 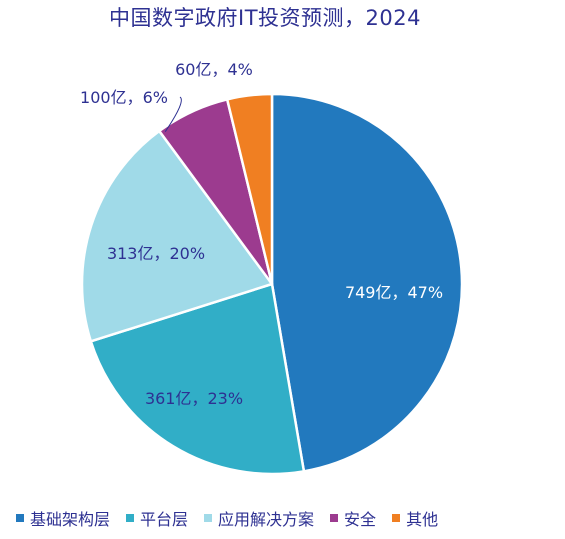 I want to click on legend-item-security: 安全, so click(x=353, y=518).